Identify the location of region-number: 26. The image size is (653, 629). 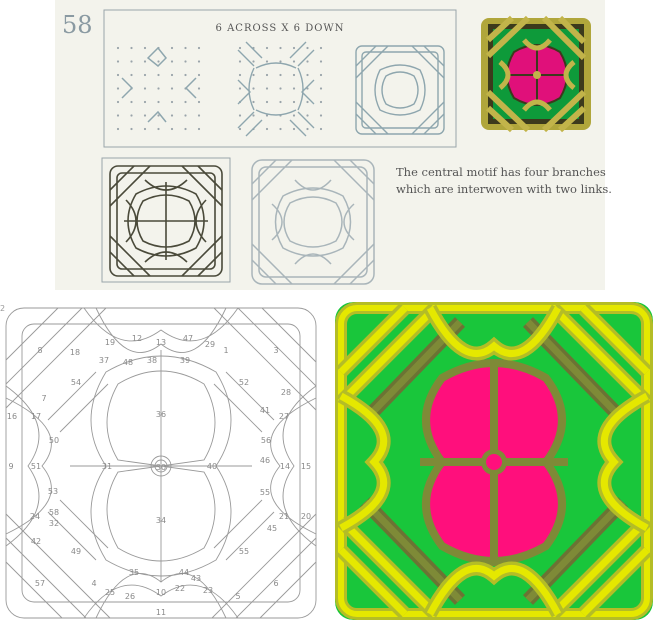
(130, 596).